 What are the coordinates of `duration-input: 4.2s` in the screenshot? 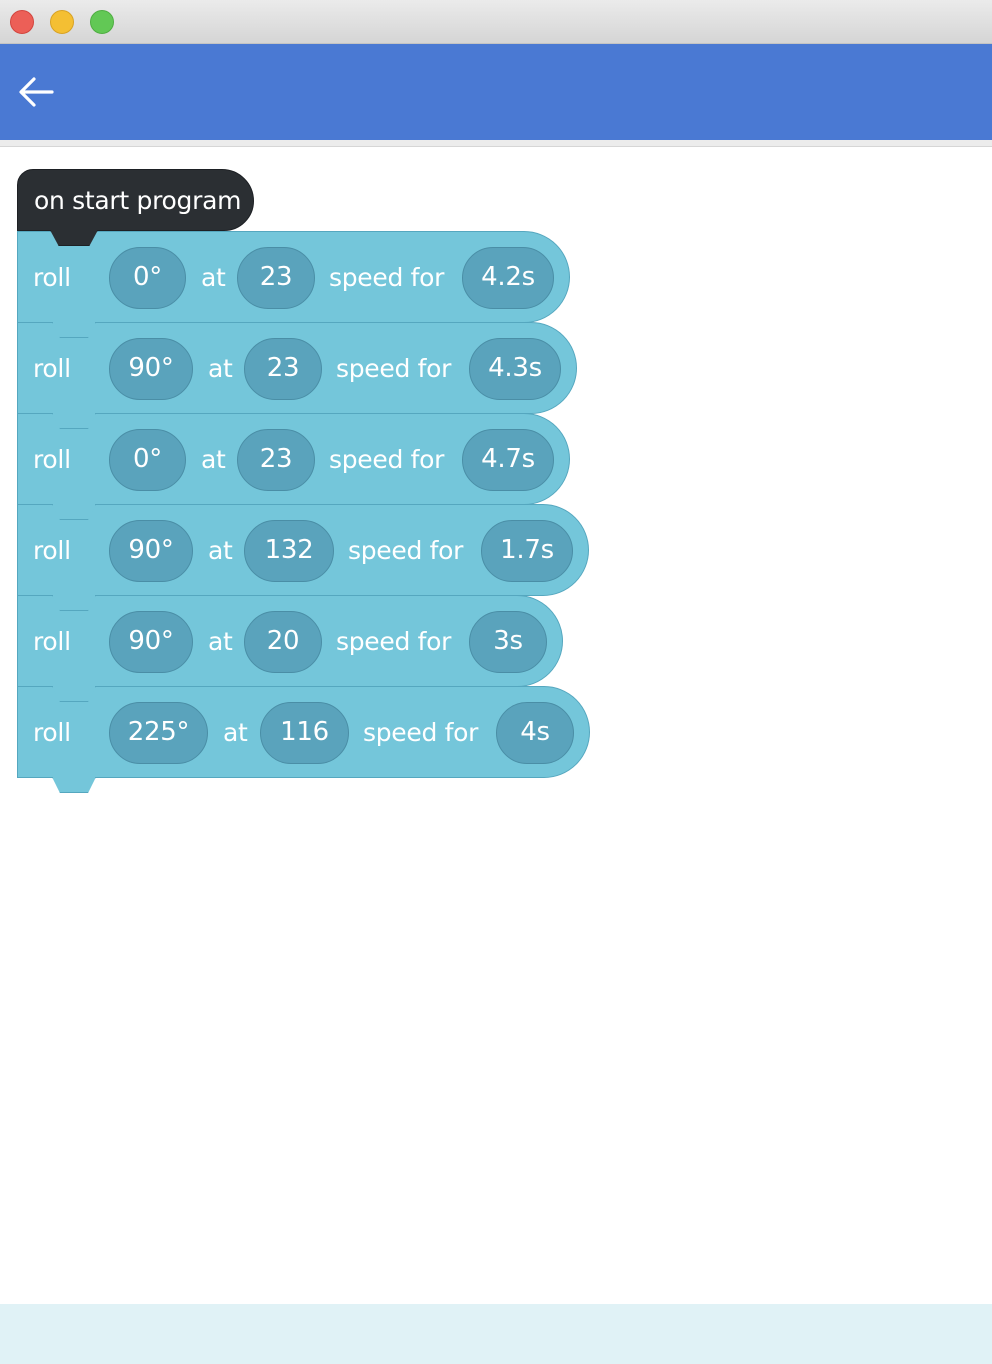 It's located at (508, 278).